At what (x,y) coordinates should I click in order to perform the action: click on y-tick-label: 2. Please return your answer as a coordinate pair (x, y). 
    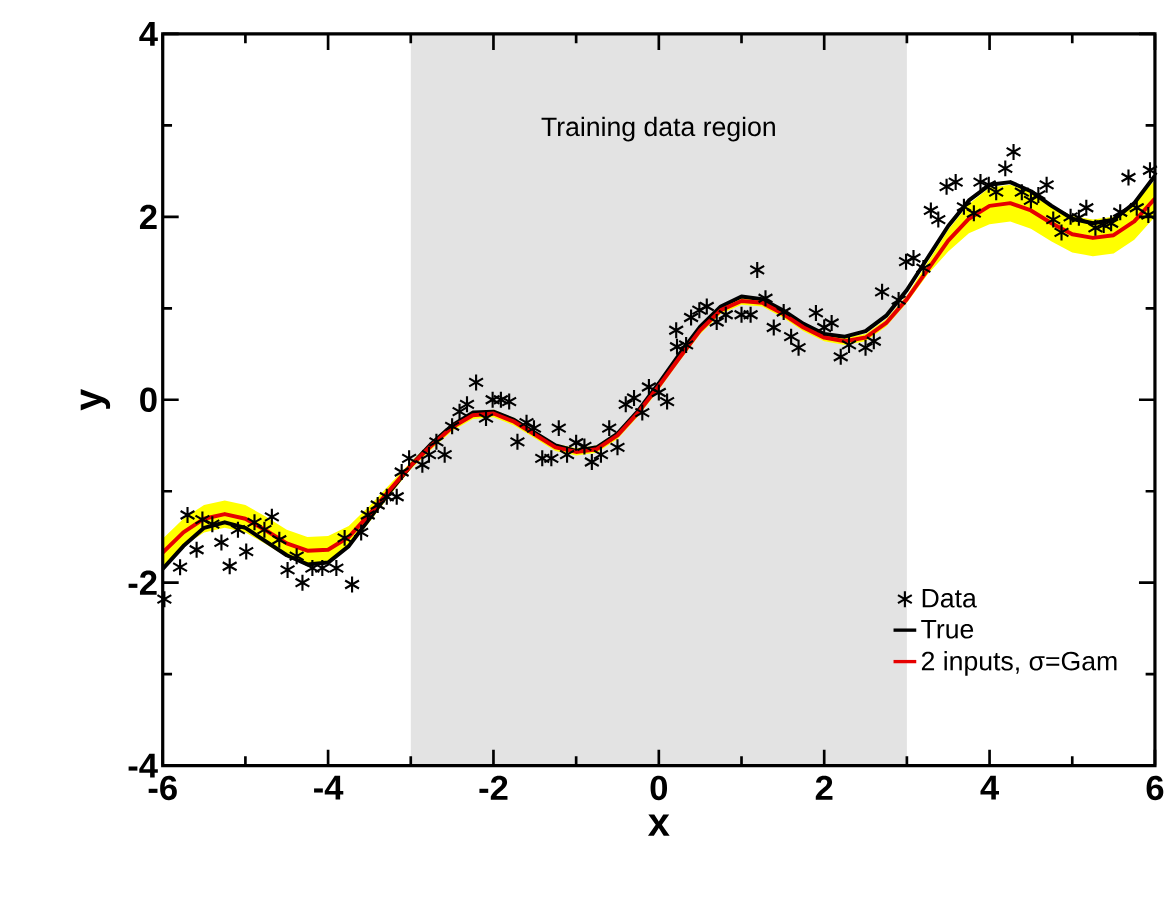
    Looking at the image, I should click on (148, 216).